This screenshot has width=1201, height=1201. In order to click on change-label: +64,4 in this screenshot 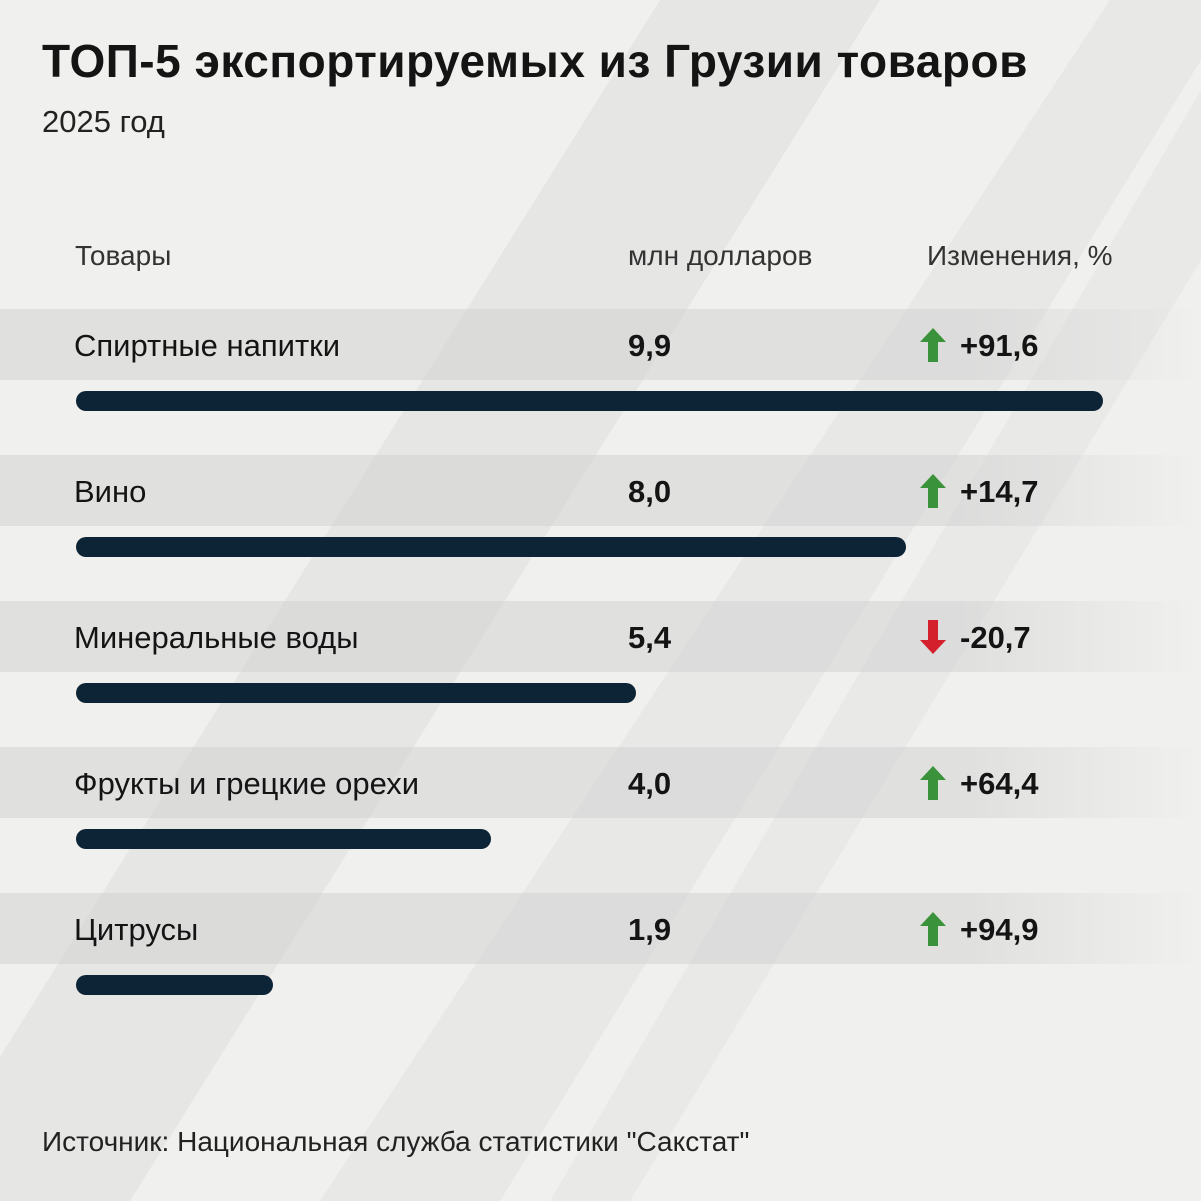, I will do `click(999, 783)`.